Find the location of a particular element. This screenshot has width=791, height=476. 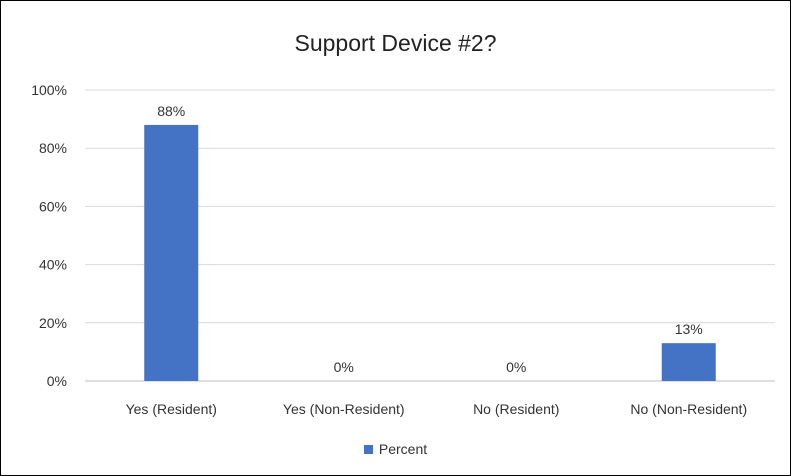

y-axis-tick-labels: 0% 20% 40% 60% 80% 100% is located at coordinates (49, 235).